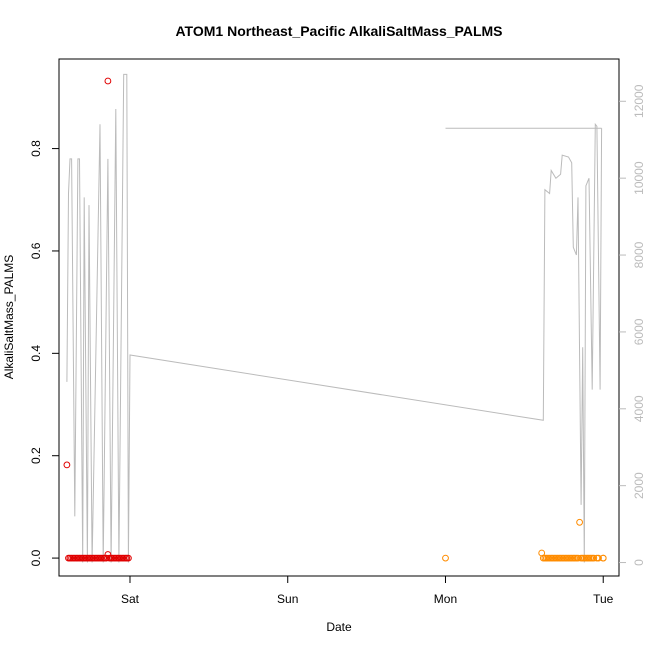 The width and height of the screenshot is (650, 650). Describe the element at coordinates (639, 331) in the screenshot. I see `y-right-tick-label: 6000` at that location.